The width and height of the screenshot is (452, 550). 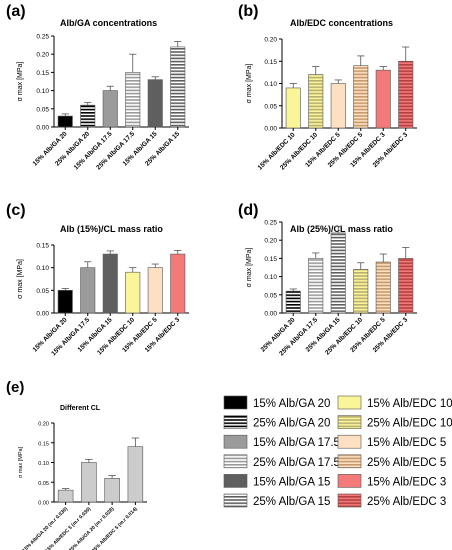 I want to click on panel-label: (e), so click(x=15, y=387).